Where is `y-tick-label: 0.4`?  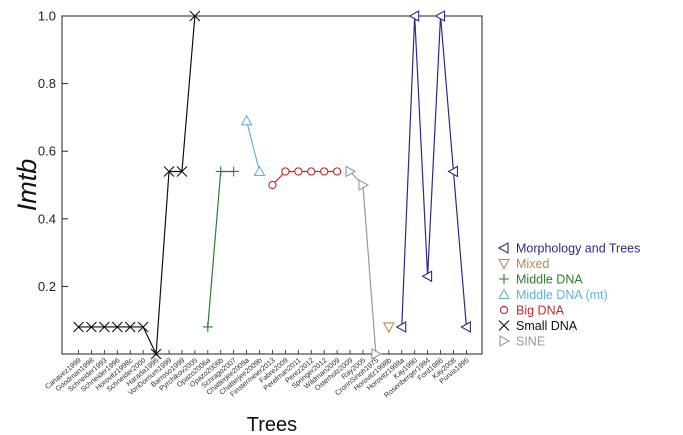
y-tick-label: 0.4 is located at coordinates (47, 218).